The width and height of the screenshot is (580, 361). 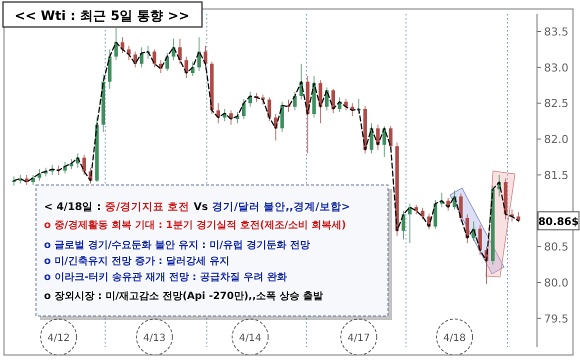 What do you see at coordinates (556, 319) in the screenshot?
I see `y-tick-label: 79.5` at bounding box center [556, 319].